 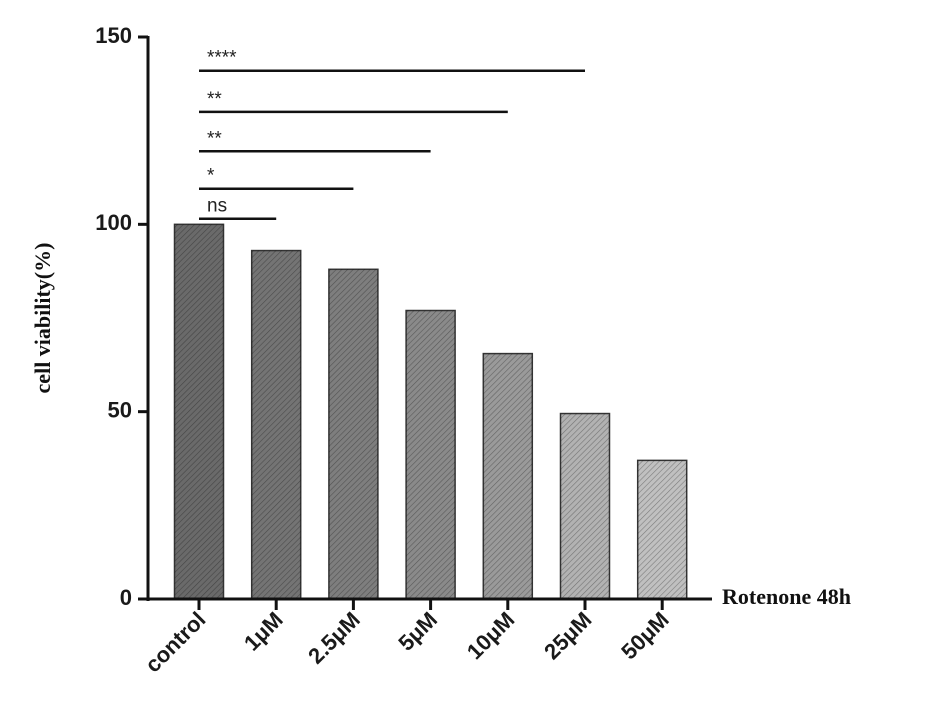 What do you see at coordinates (644, 635) in the screenshot?
I see `x-tick-label-50um: 50μM` at bounding box center [644, 635].